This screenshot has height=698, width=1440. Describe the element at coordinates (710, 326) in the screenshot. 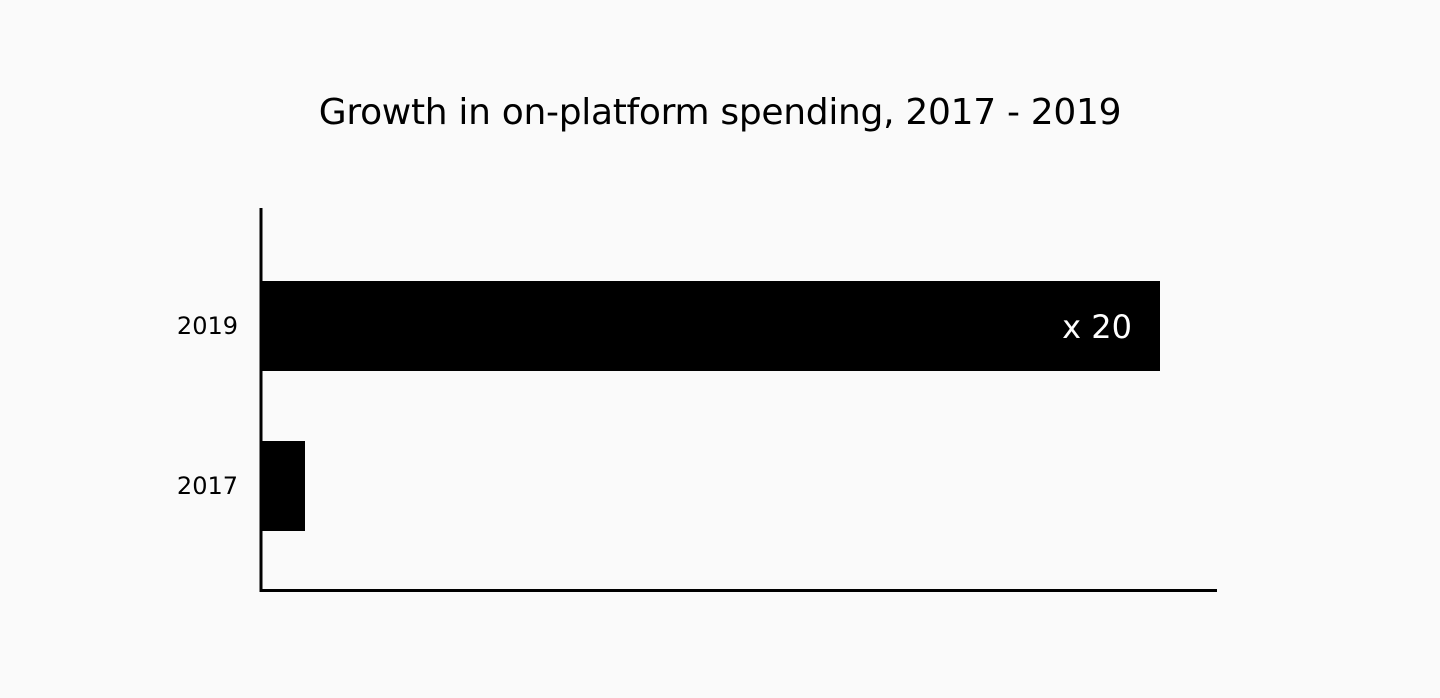

I see `bar-2019` at that location.